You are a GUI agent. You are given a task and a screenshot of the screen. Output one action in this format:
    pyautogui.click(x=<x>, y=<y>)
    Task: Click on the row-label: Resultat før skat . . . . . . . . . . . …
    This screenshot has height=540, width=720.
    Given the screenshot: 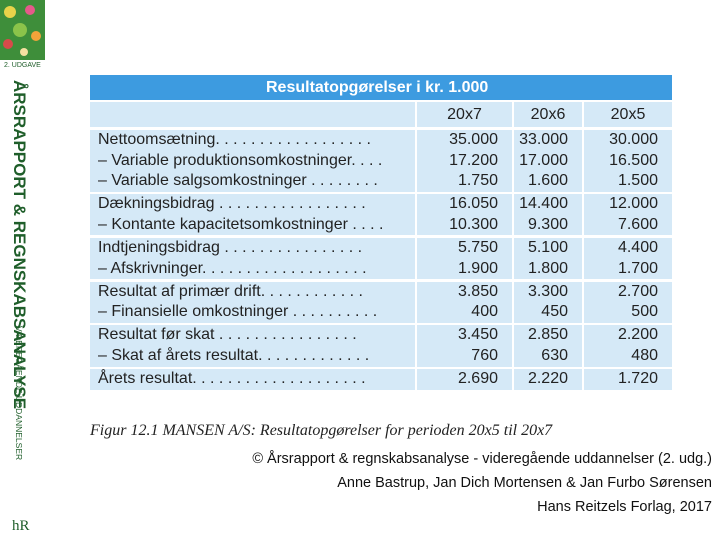 What is the action you would take?
    pyautogui.click(x=252, y=335)
    